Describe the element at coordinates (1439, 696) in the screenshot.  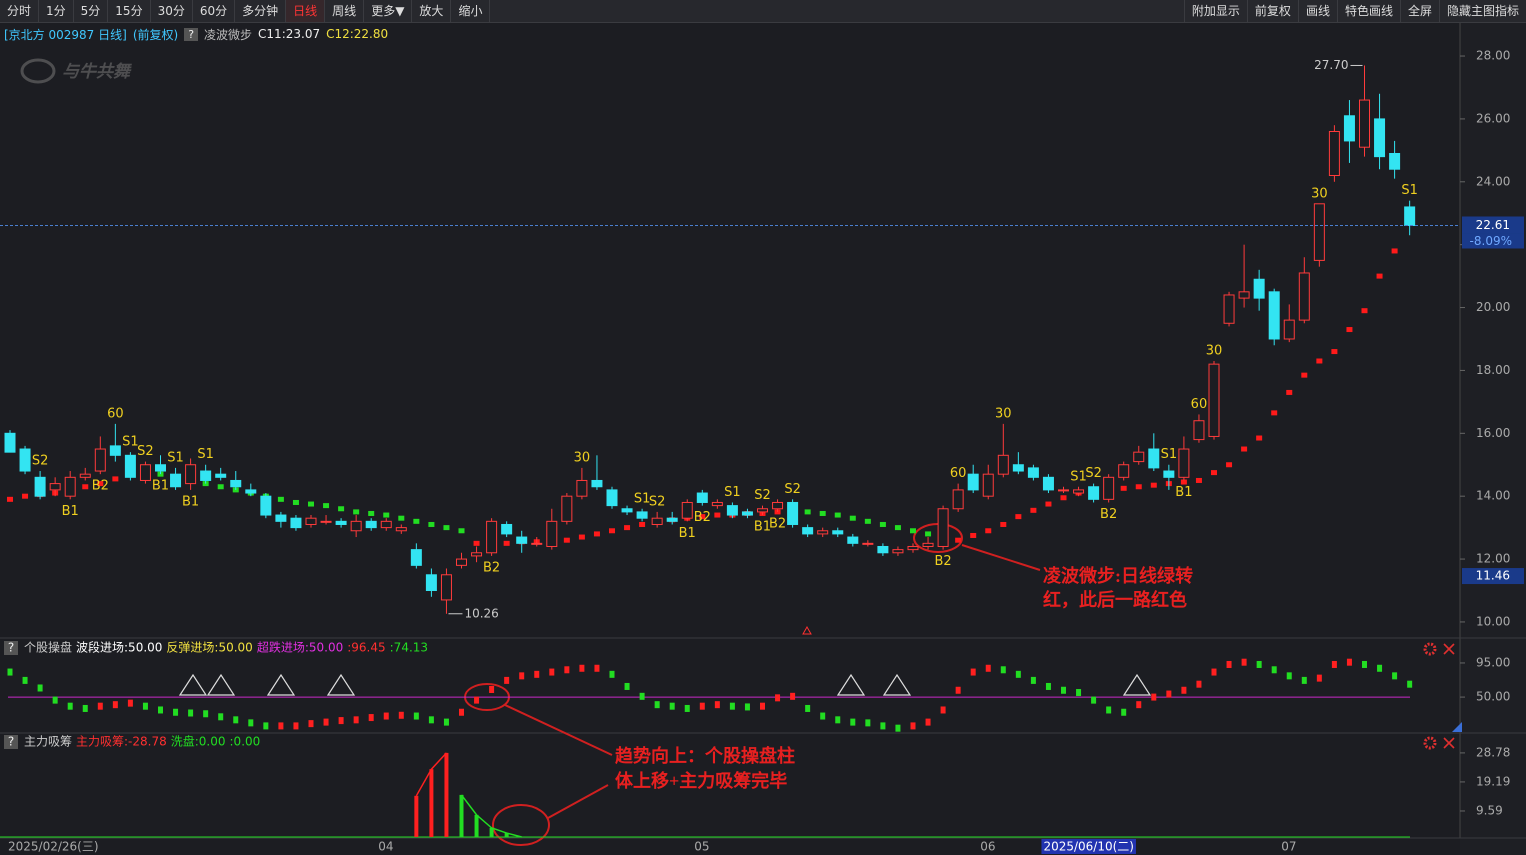
I see `panel-icons` at that location.